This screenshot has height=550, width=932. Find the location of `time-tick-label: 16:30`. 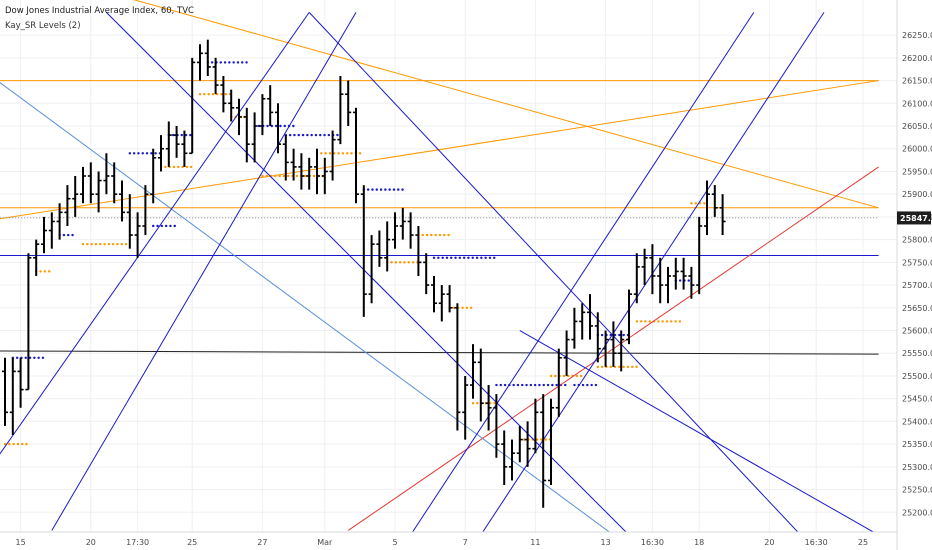

time-tick-label: 16:30 is located at coordinates (652, 542).